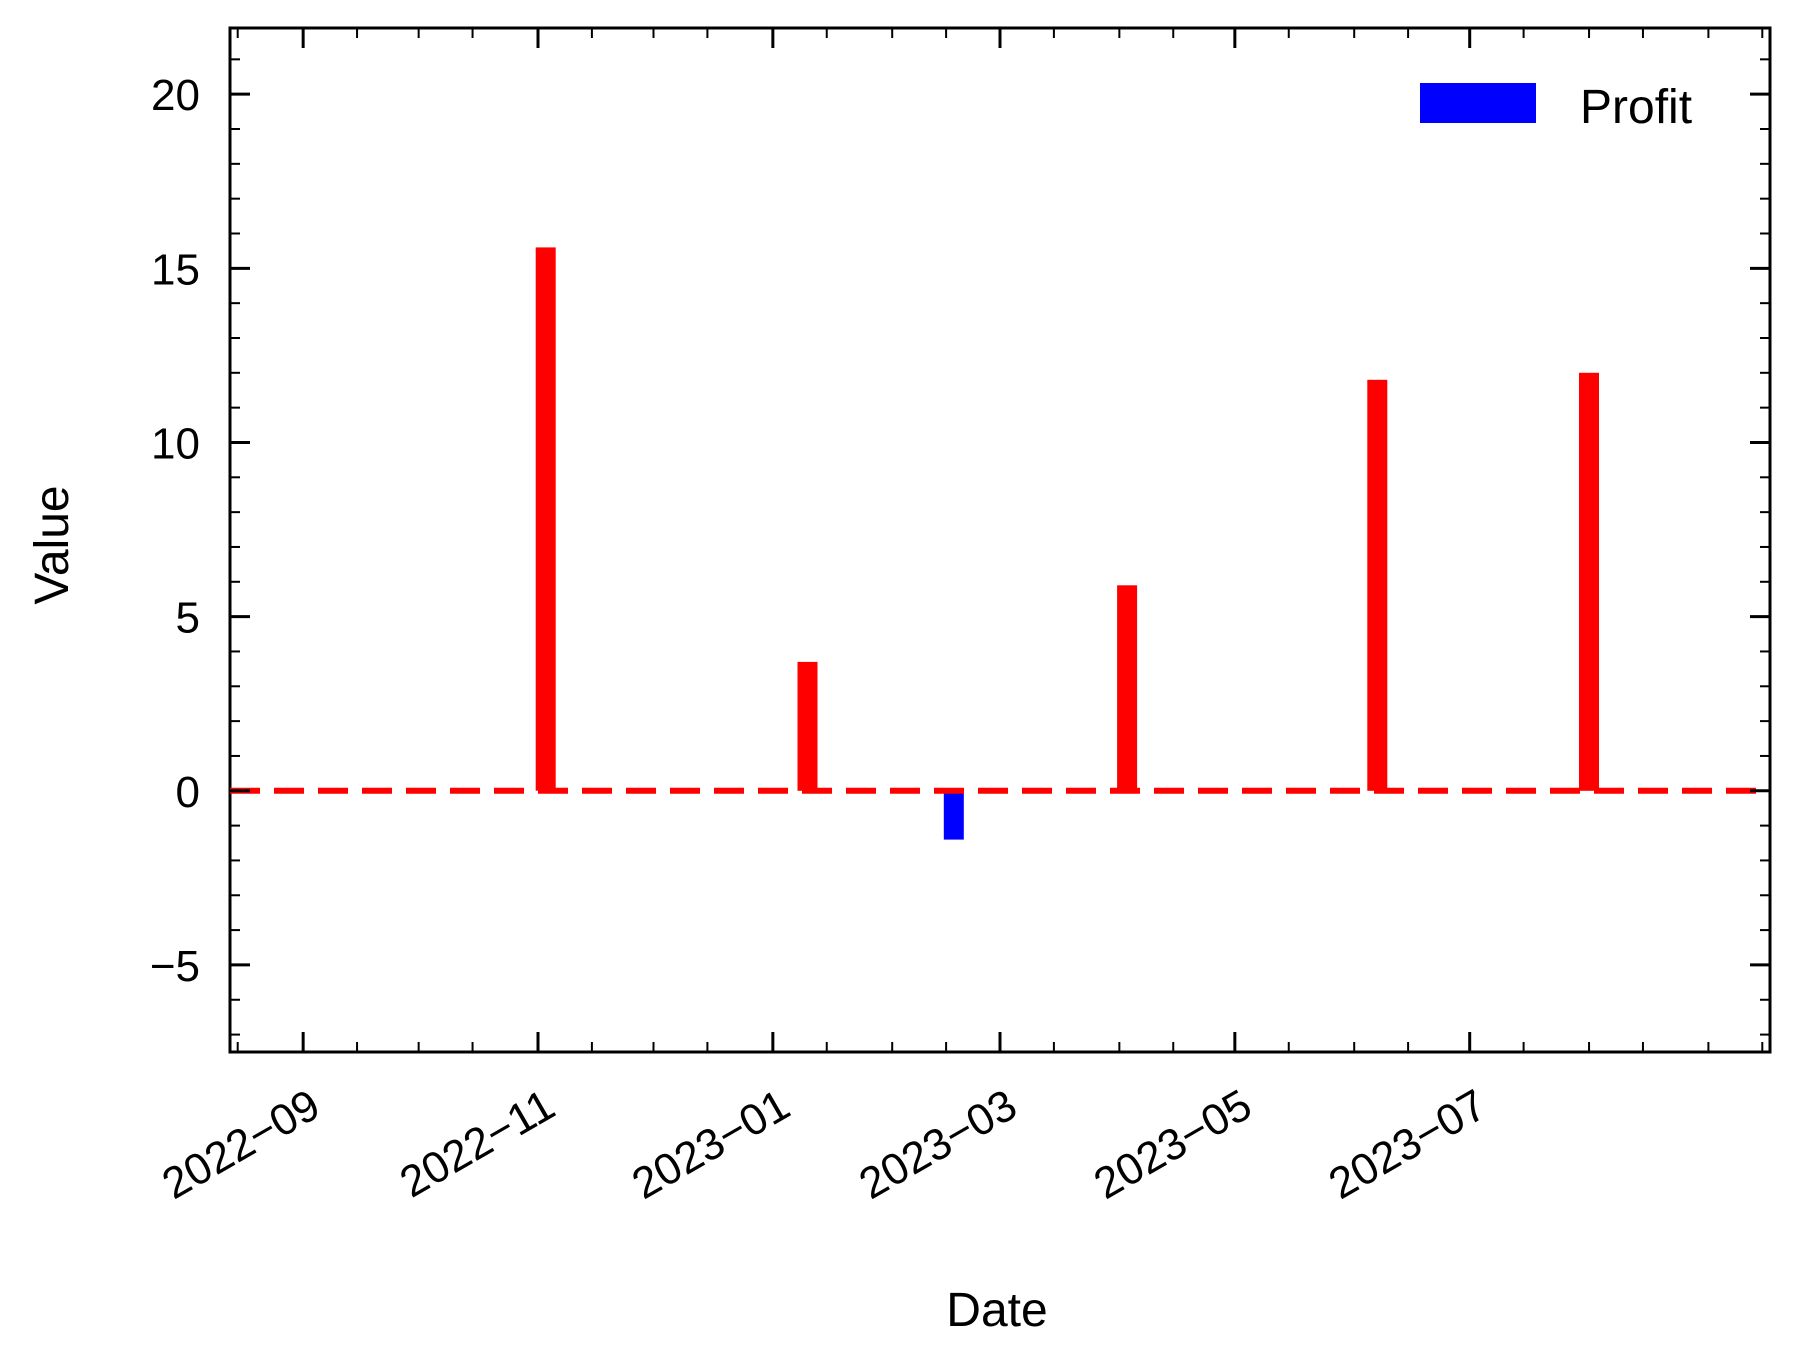 This screenshot has height=1370, width=1794. I want to click on x-tick-label: 2023−03, so click(938, 1144).